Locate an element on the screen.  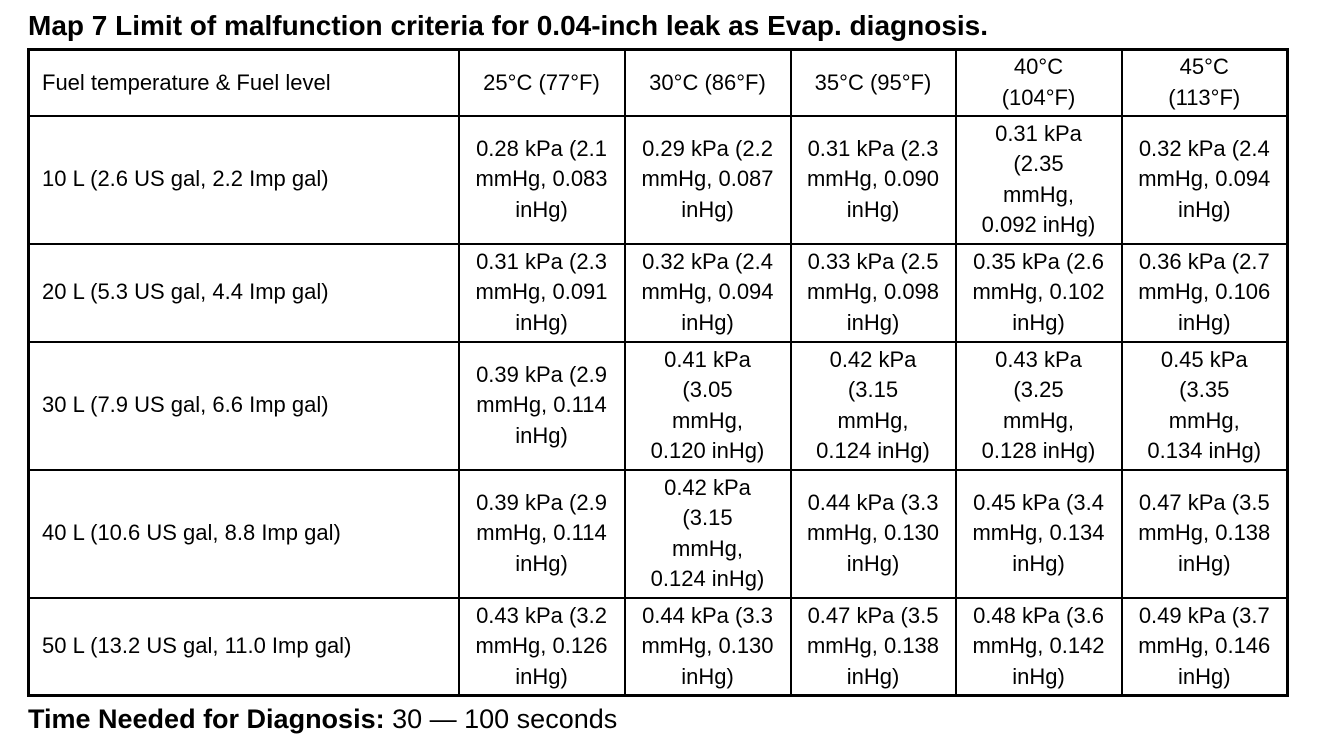
table-cell: 0.49 kPa (3.7 mmHg, 0.146 inHg) is located at coordinates (1204, 646).